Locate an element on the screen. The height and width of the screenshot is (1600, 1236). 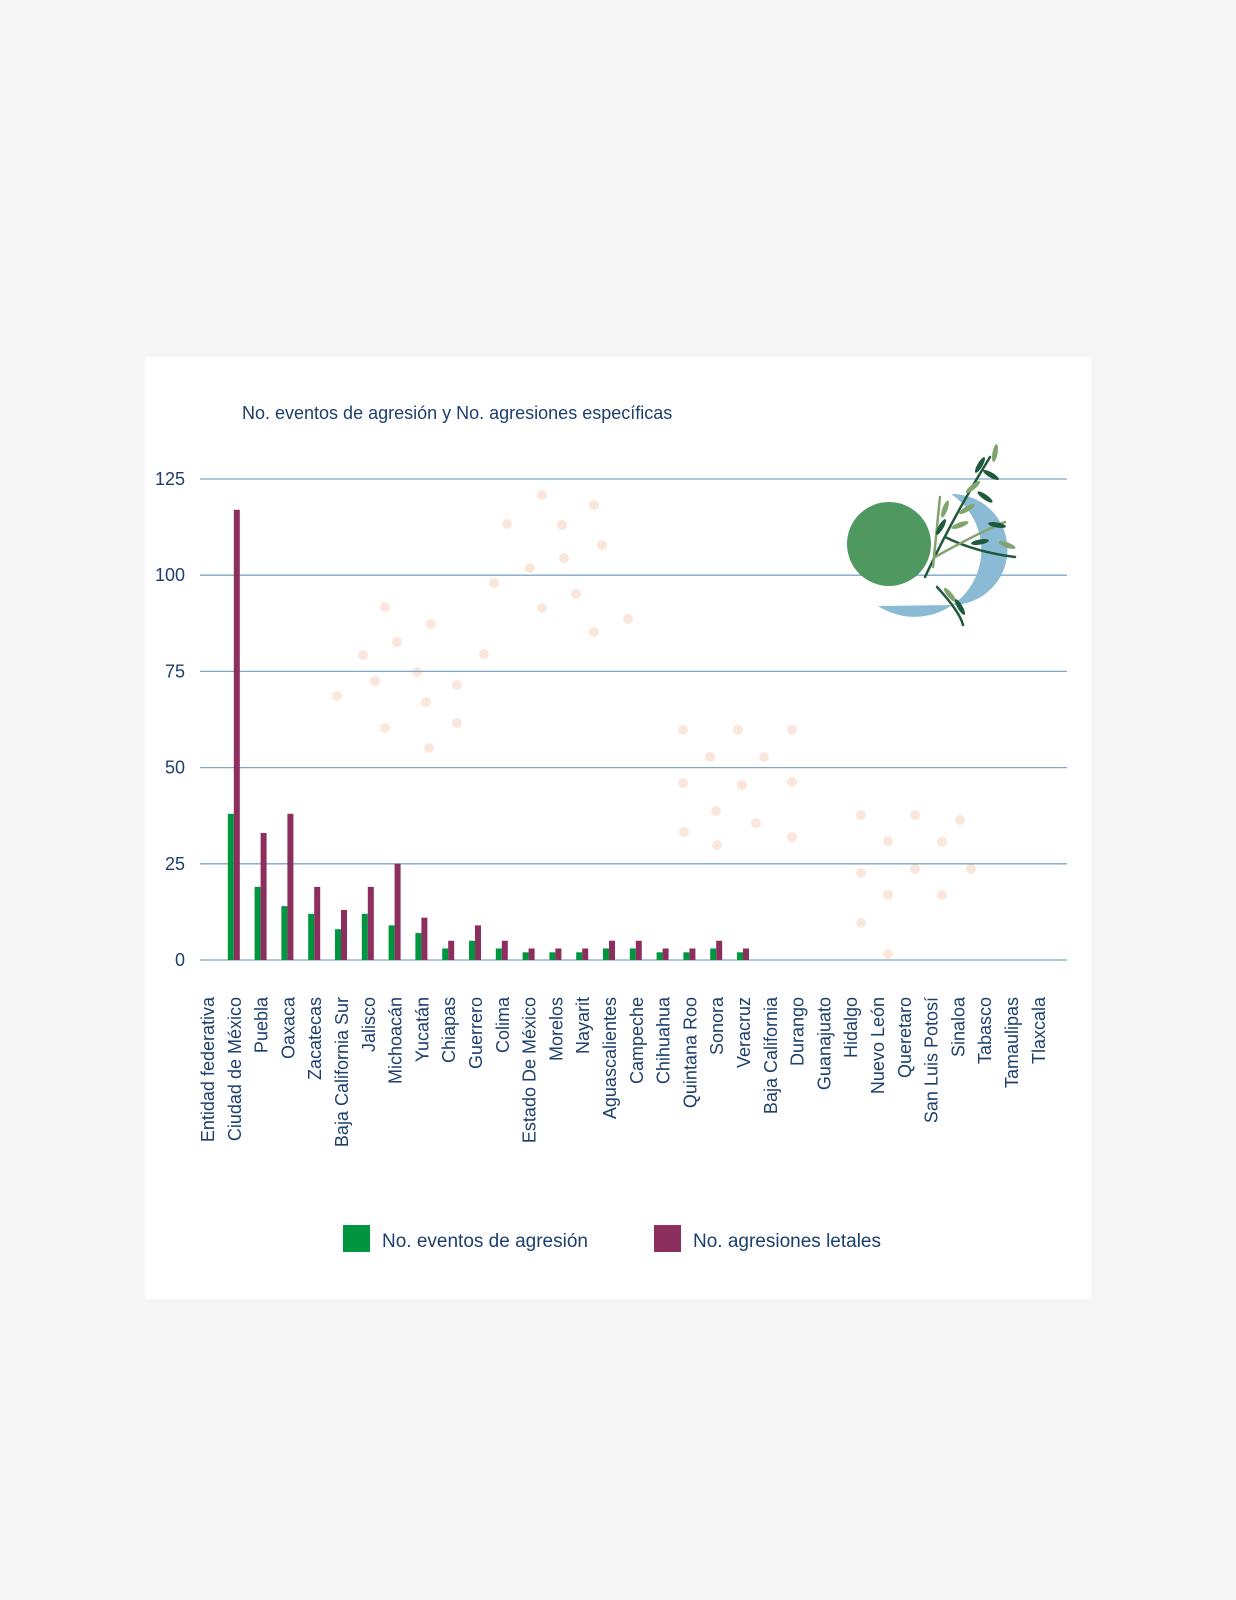
y-axis-ticks: 0 25 50 75 100 125 is located at coordinates (170, 719).